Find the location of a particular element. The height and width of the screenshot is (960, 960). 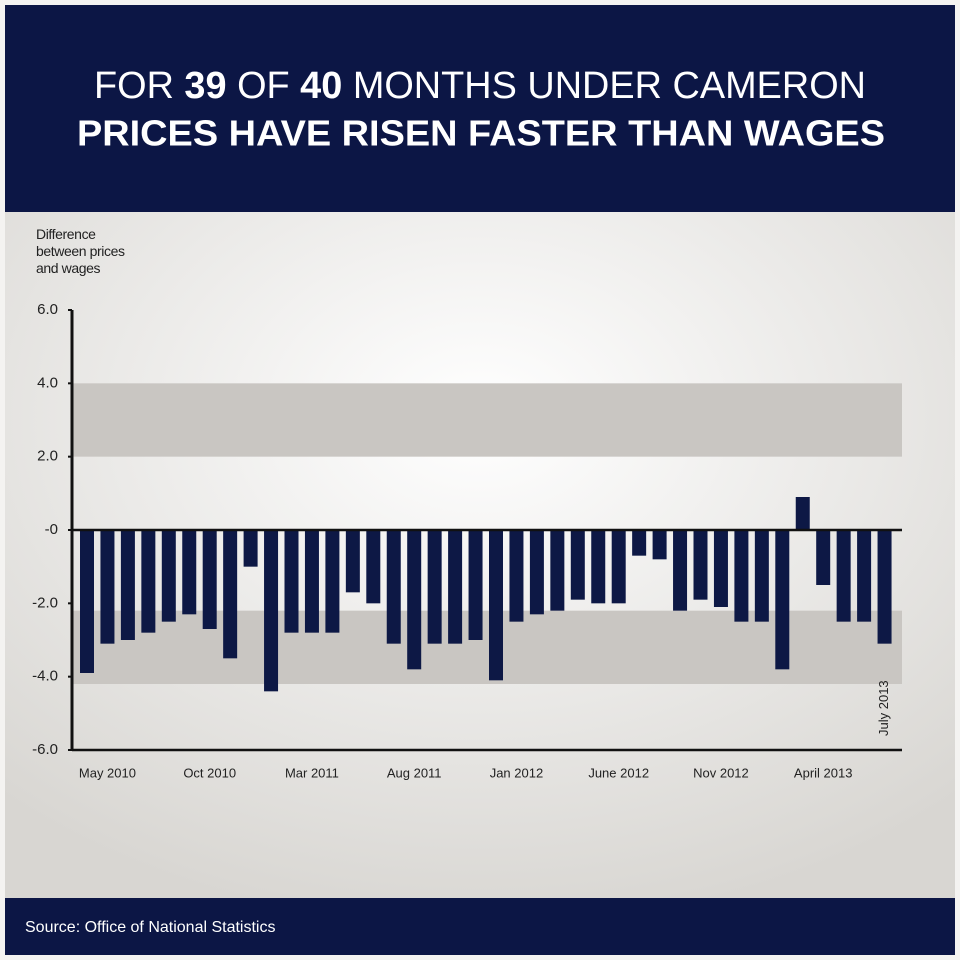

x-tick-label: Aug 2011 is located at coordinates (414, 772).